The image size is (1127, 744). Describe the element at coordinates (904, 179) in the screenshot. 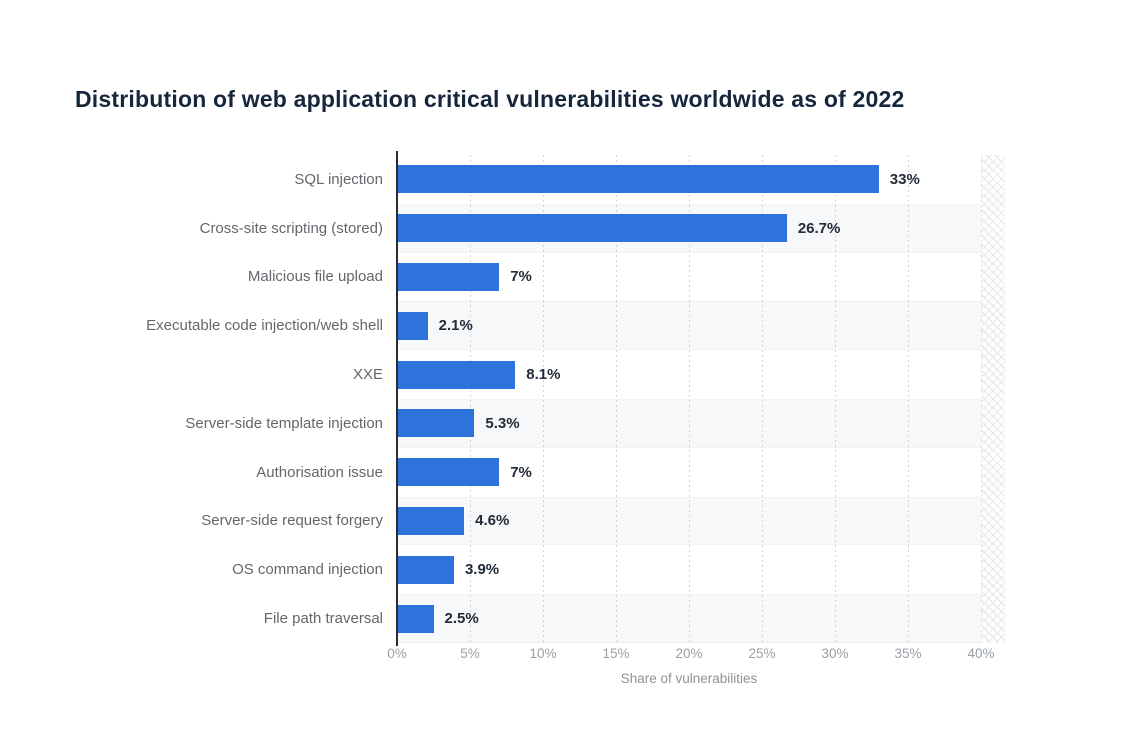

I see `value-label: 33%` at that location.